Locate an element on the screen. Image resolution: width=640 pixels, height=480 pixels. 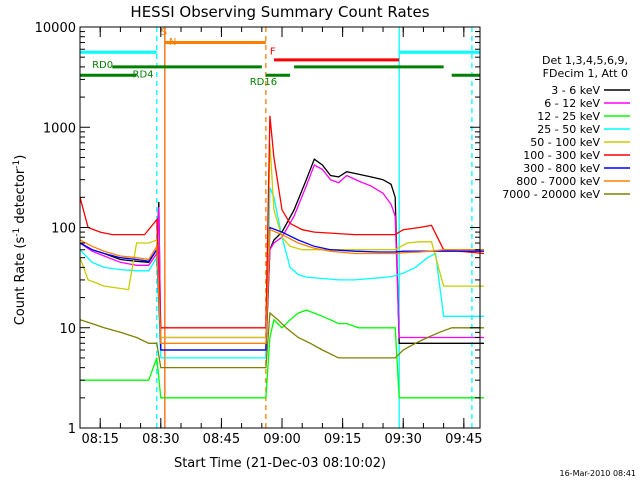
x-tick-label: 09:15 is located at coordinates (342, 439).